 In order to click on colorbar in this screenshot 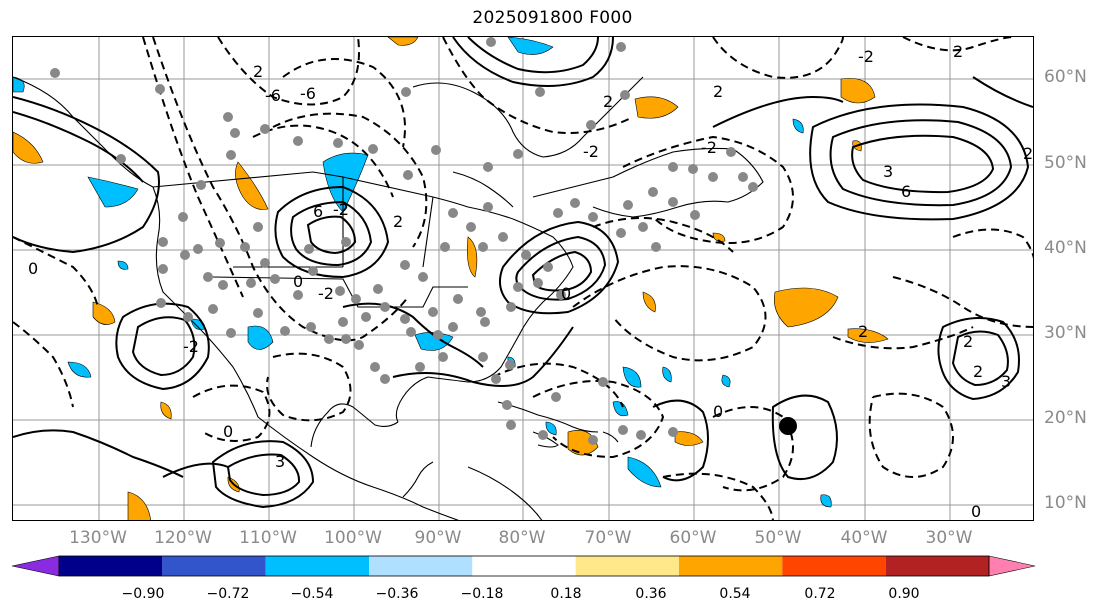, I will do `click(523, 566)`.